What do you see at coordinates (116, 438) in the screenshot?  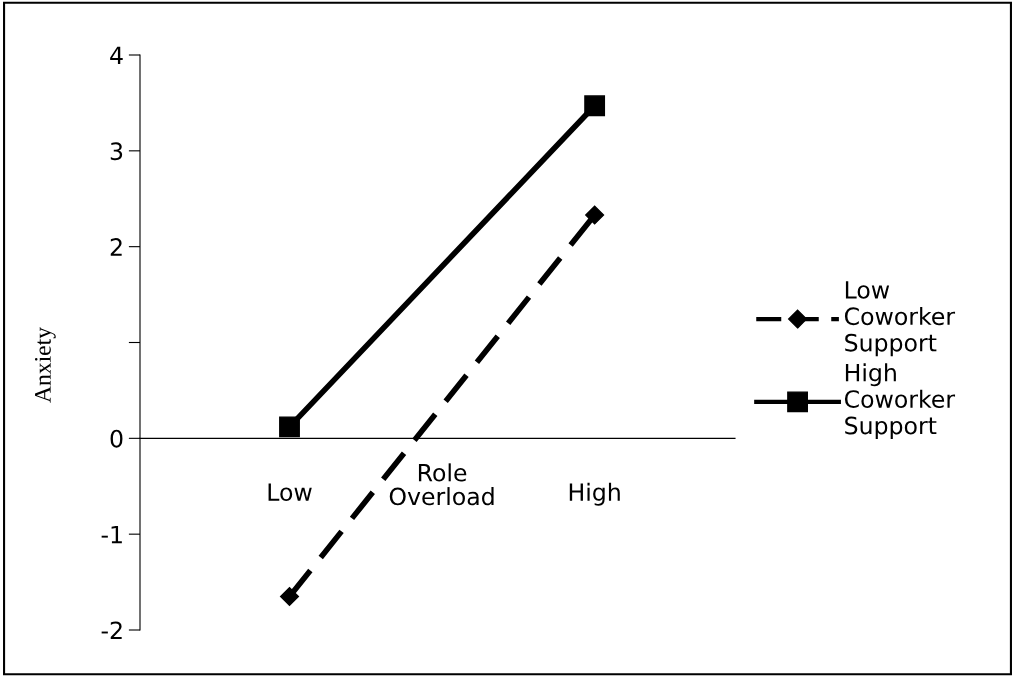 I see `y-tick-label: 0` at bounding box center [116, 438].